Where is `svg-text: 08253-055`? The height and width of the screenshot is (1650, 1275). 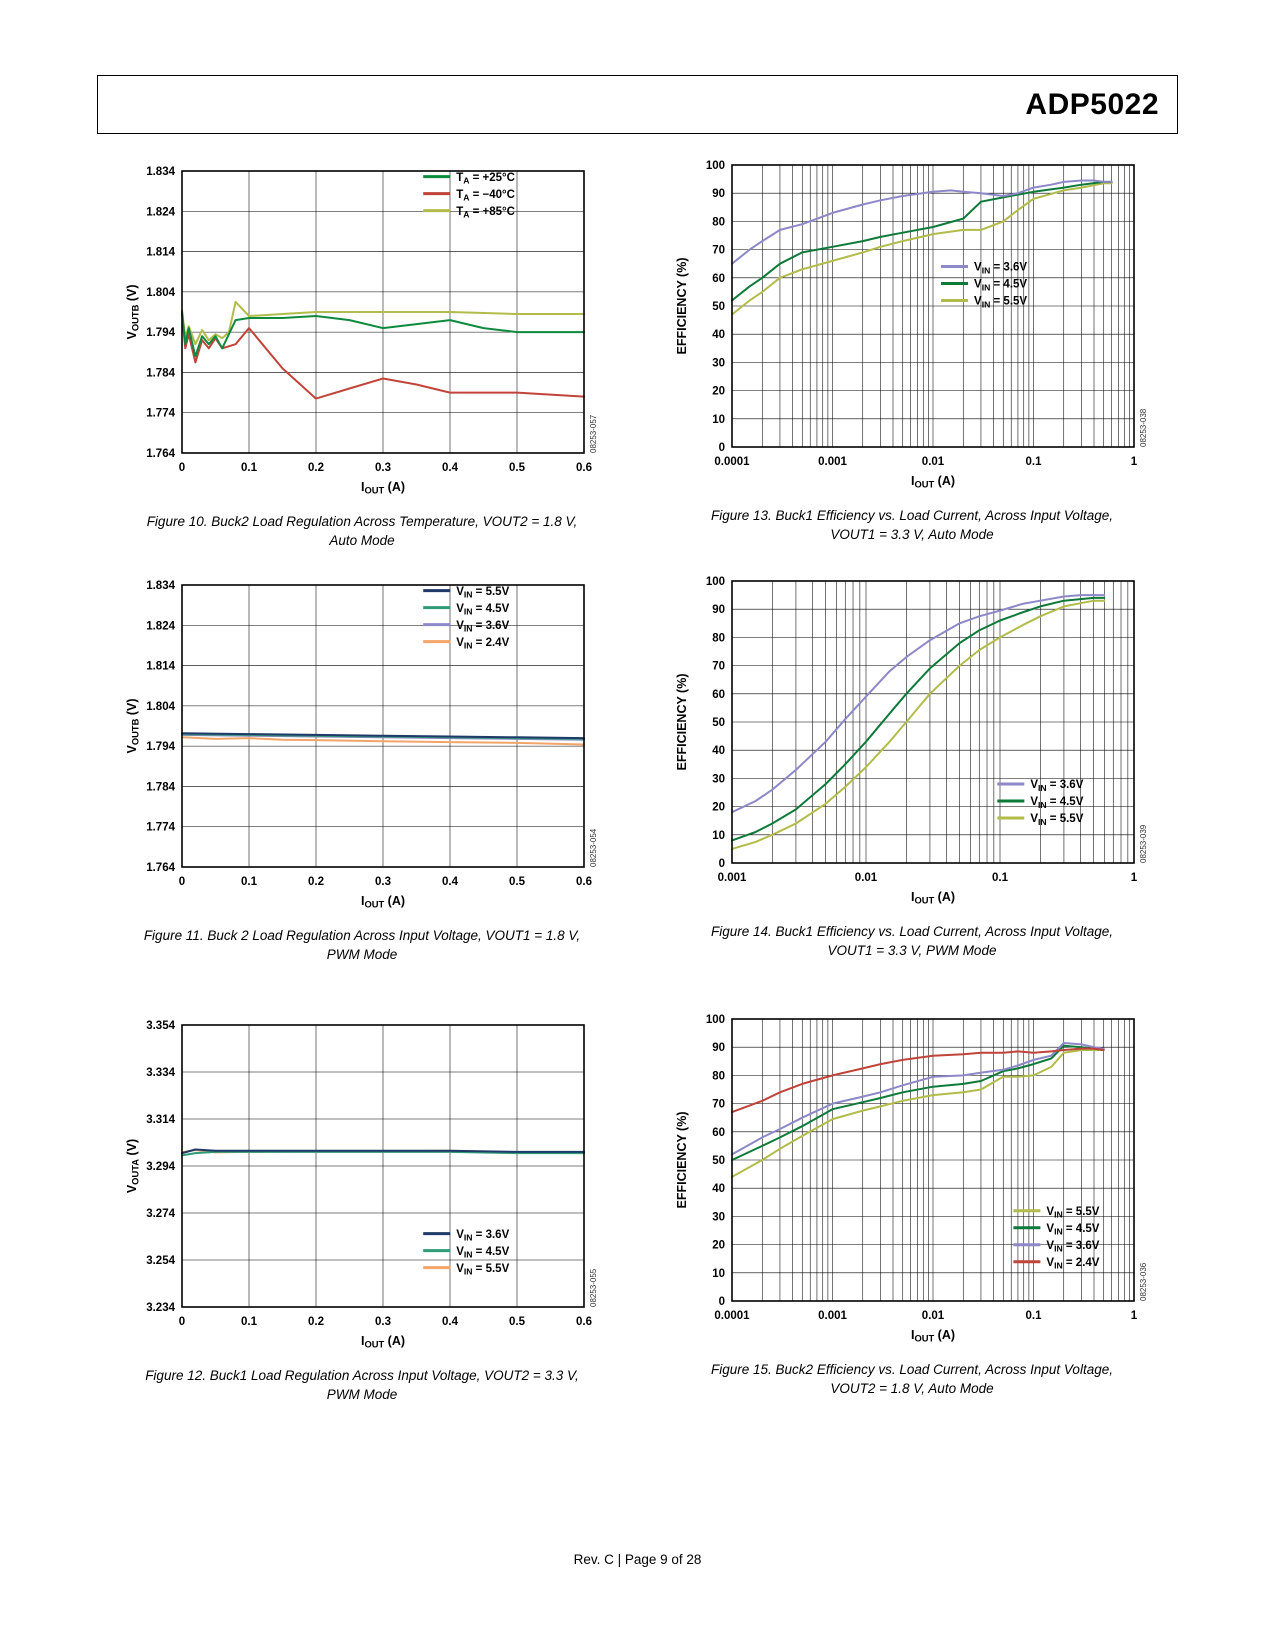
svg-text: 08253-055 is located at coordinates (593, 1287).